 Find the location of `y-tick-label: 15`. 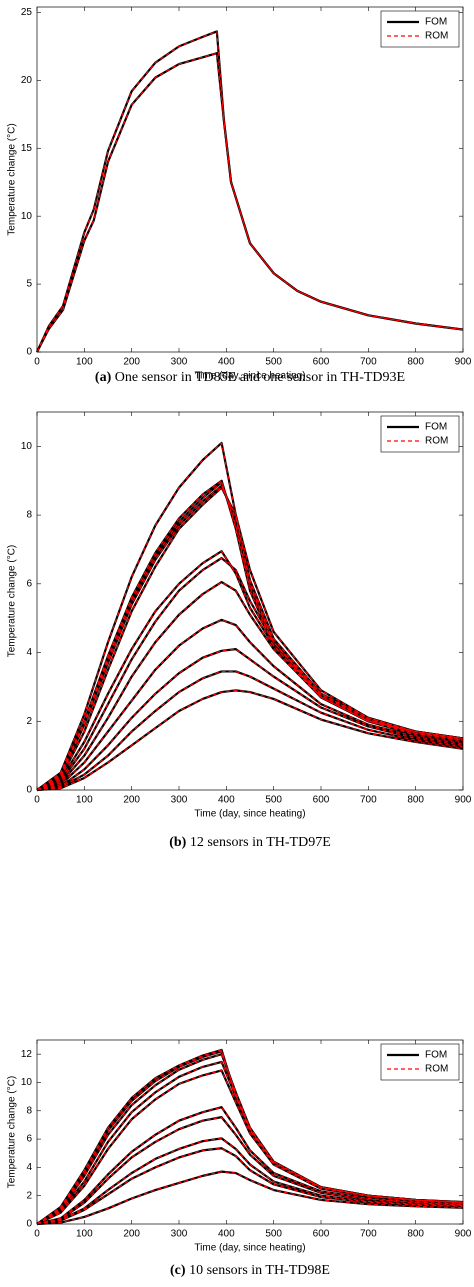

y-tick-label: 15 is located at coordinates (27, 148).